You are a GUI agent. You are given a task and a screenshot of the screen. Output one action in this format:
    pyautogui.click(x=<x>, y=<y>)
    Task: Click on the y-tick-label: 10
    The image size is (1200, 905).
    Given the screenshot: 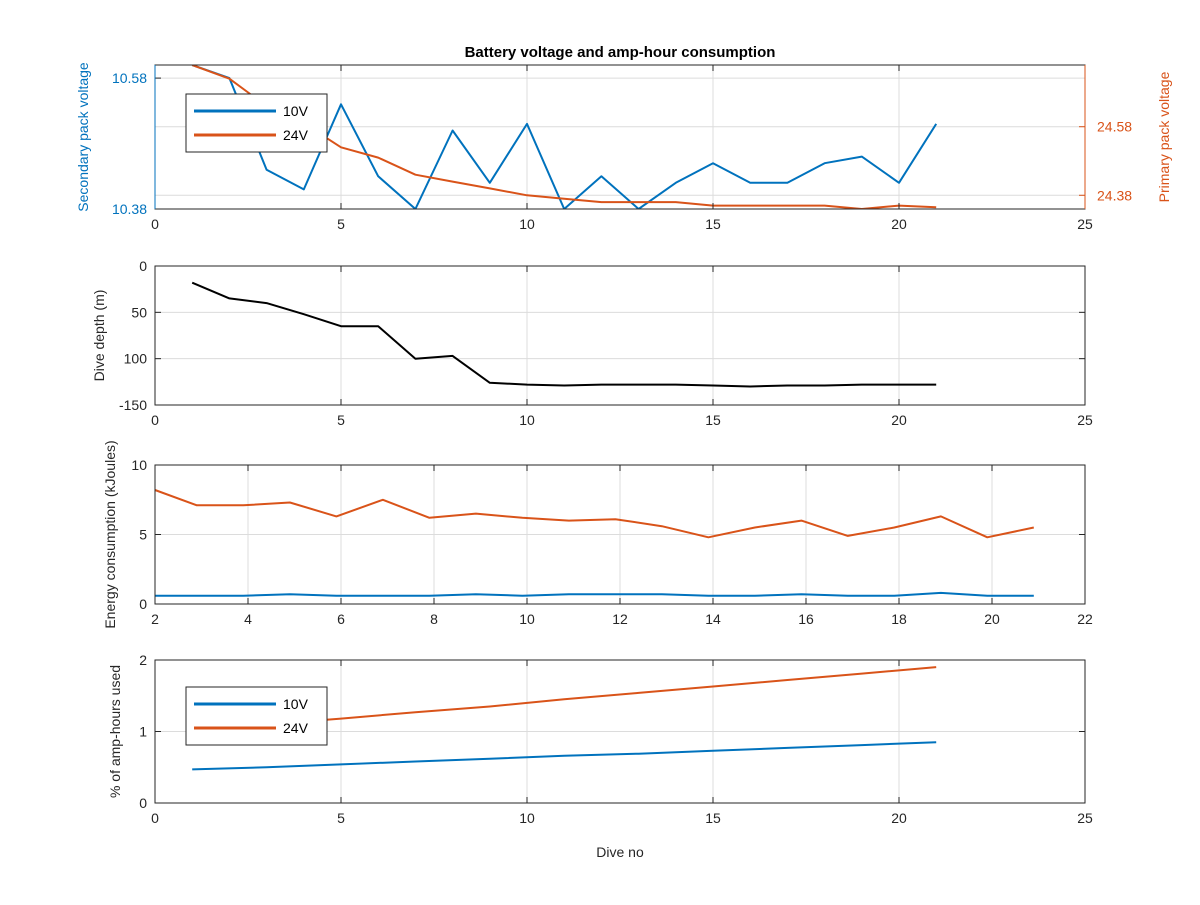 What is the action you would take?
    pyautogui.click(x=139, y=465)
    